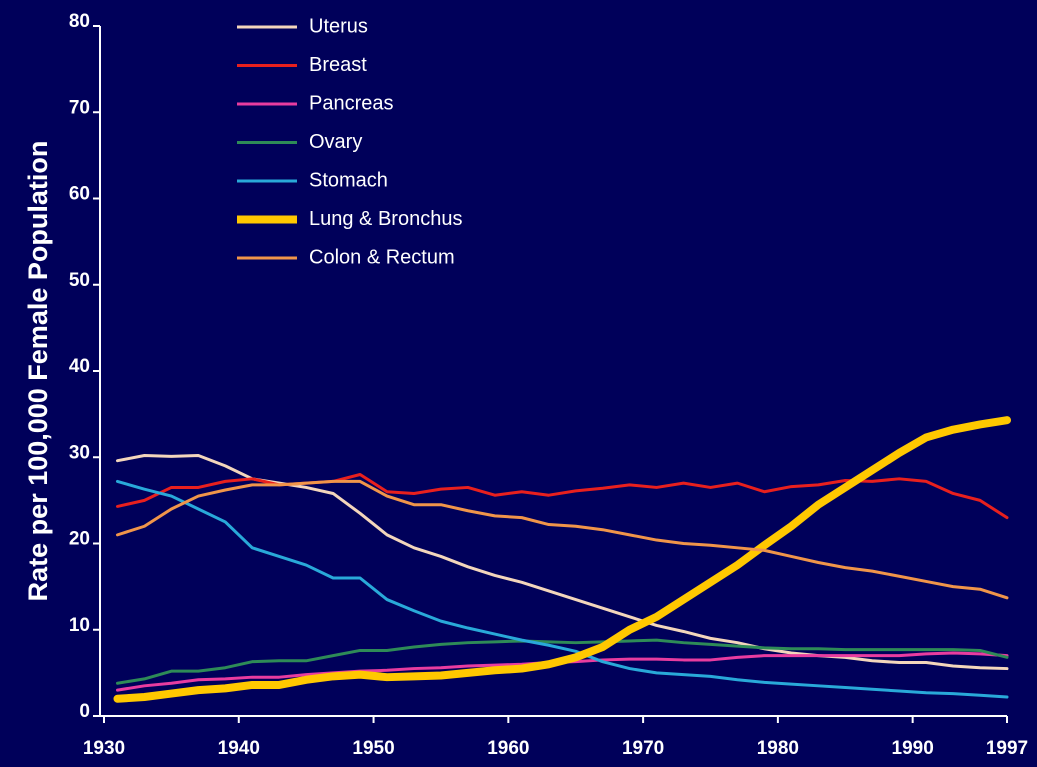 This screenshot has width=1037, height=767. What do you see at coordinates (79, 625) in the screenshot?
I see `y-tick-label: 10` at bounding box center [79, 625].